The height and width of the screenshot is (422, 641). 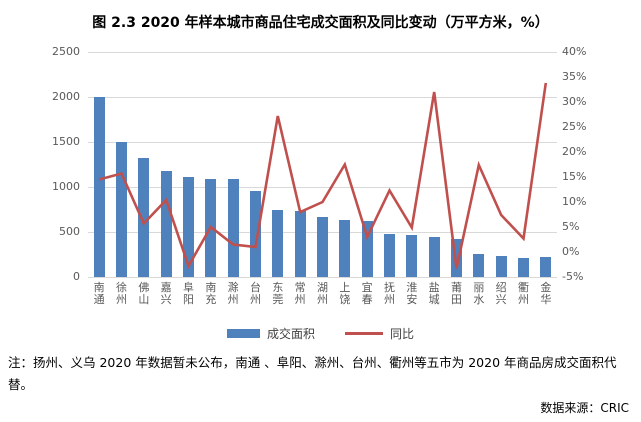 What do you see at coordinates (76, 276) in the screenshot?
I see `left-axis-tick-label: 0` at bounding box center [76, 276].